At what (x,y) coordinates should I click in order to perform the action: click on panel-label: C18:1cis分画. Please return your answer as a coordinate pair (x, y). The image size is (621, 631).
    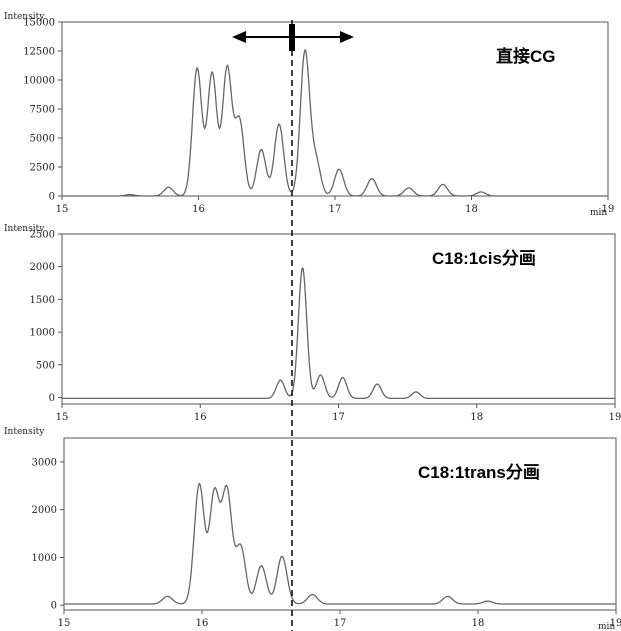
    Looking at the image, I should click on (484, 258).